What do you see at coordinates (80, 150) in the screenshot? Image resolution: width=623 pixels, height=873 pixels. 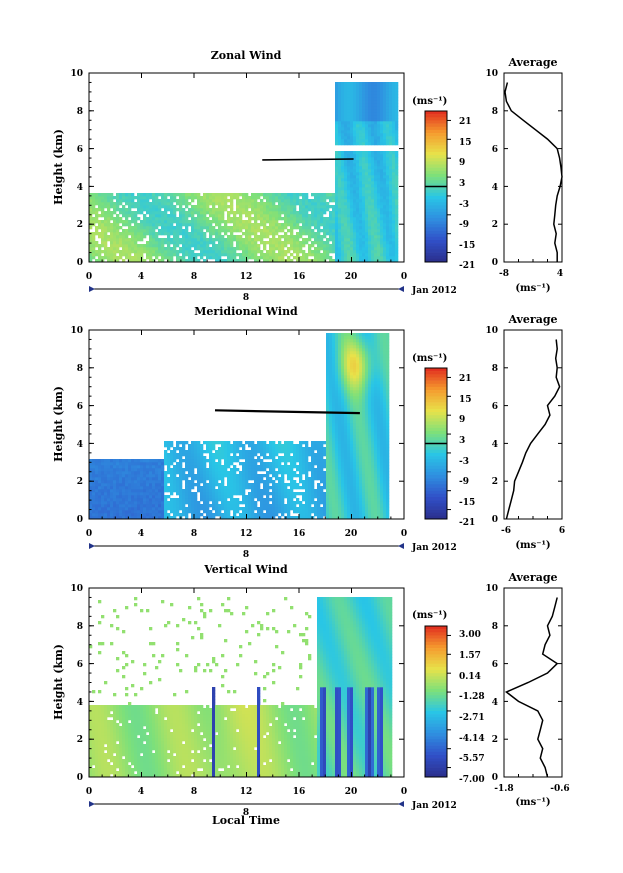 I see `y-tick-label: 6` at bounding box center [80, 150].